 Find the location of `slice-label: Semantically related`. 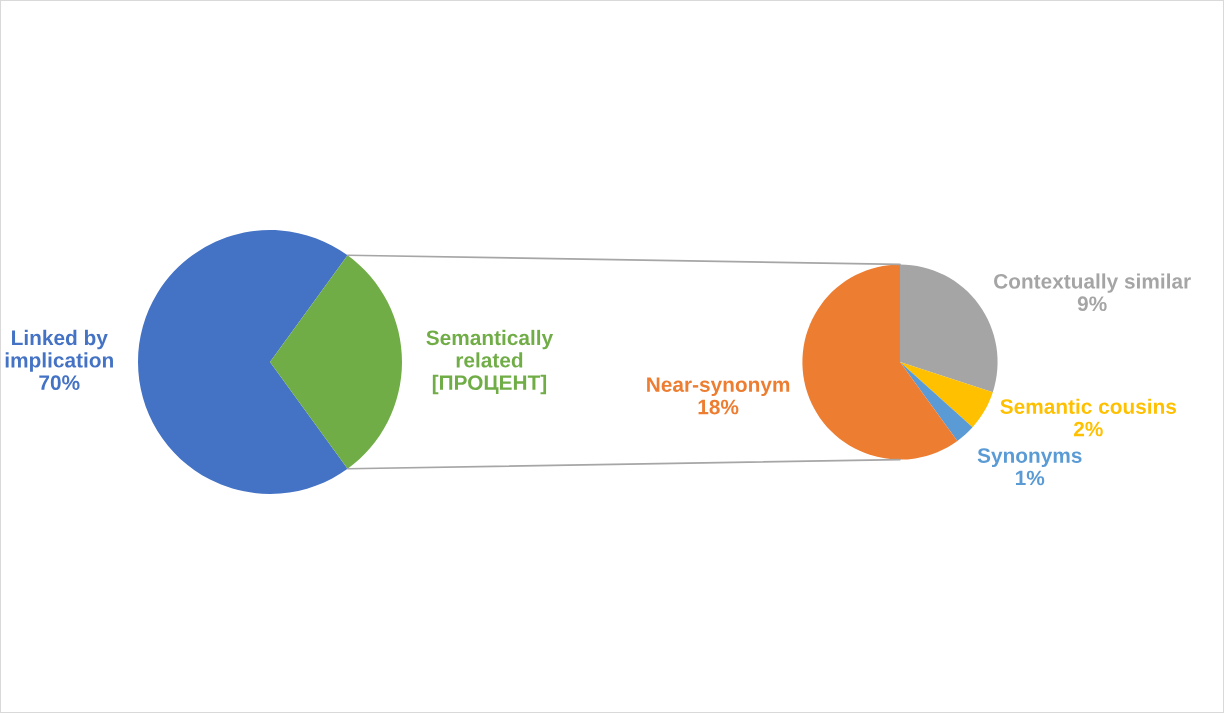

slice-label: Semantically related is located at coordinates (490, 348).